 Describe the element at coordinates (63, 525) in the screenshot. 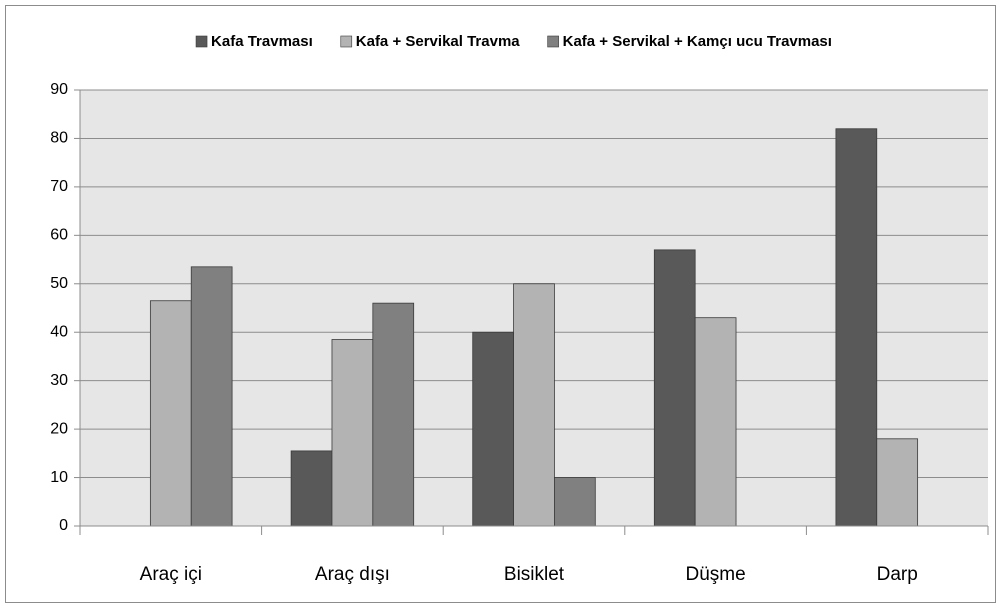

I see `y-tick-label: 0` at that location.